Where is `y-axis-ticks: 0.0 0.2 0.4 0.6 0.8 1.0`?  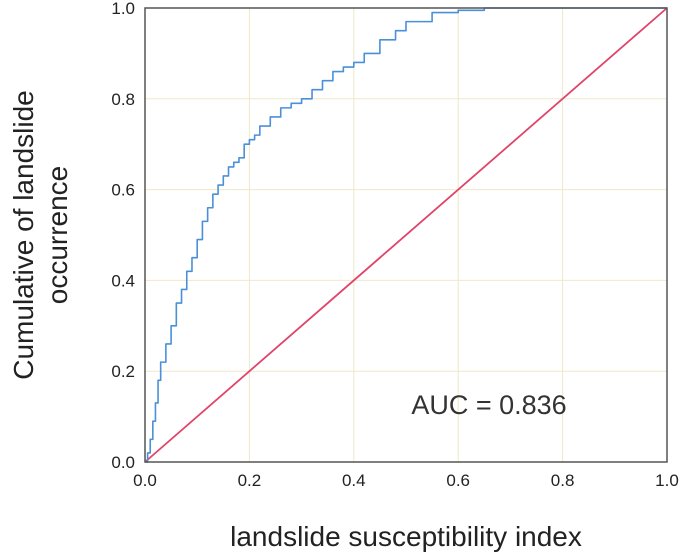 y-axis-ticks: 0.0 0.2 0.4 0.6 0.8 1.0 is located at coordinates (123, 236).